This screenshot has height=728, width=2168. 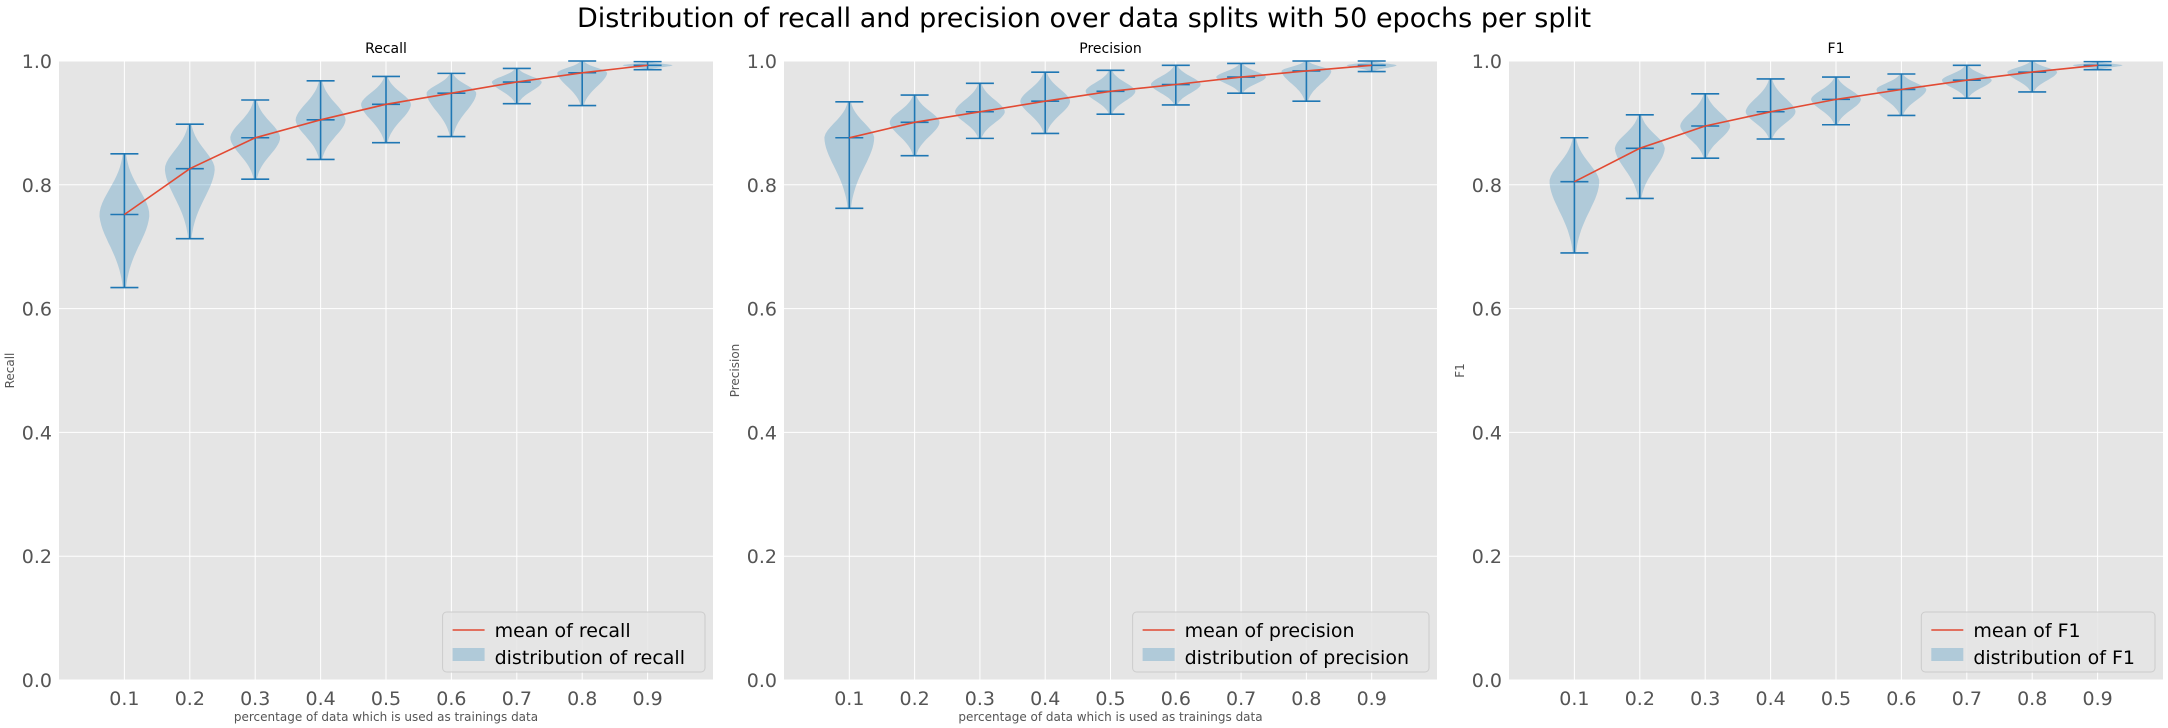 I want to click on legend-dist-label: distribution of recall, so click(x=590, y=658).